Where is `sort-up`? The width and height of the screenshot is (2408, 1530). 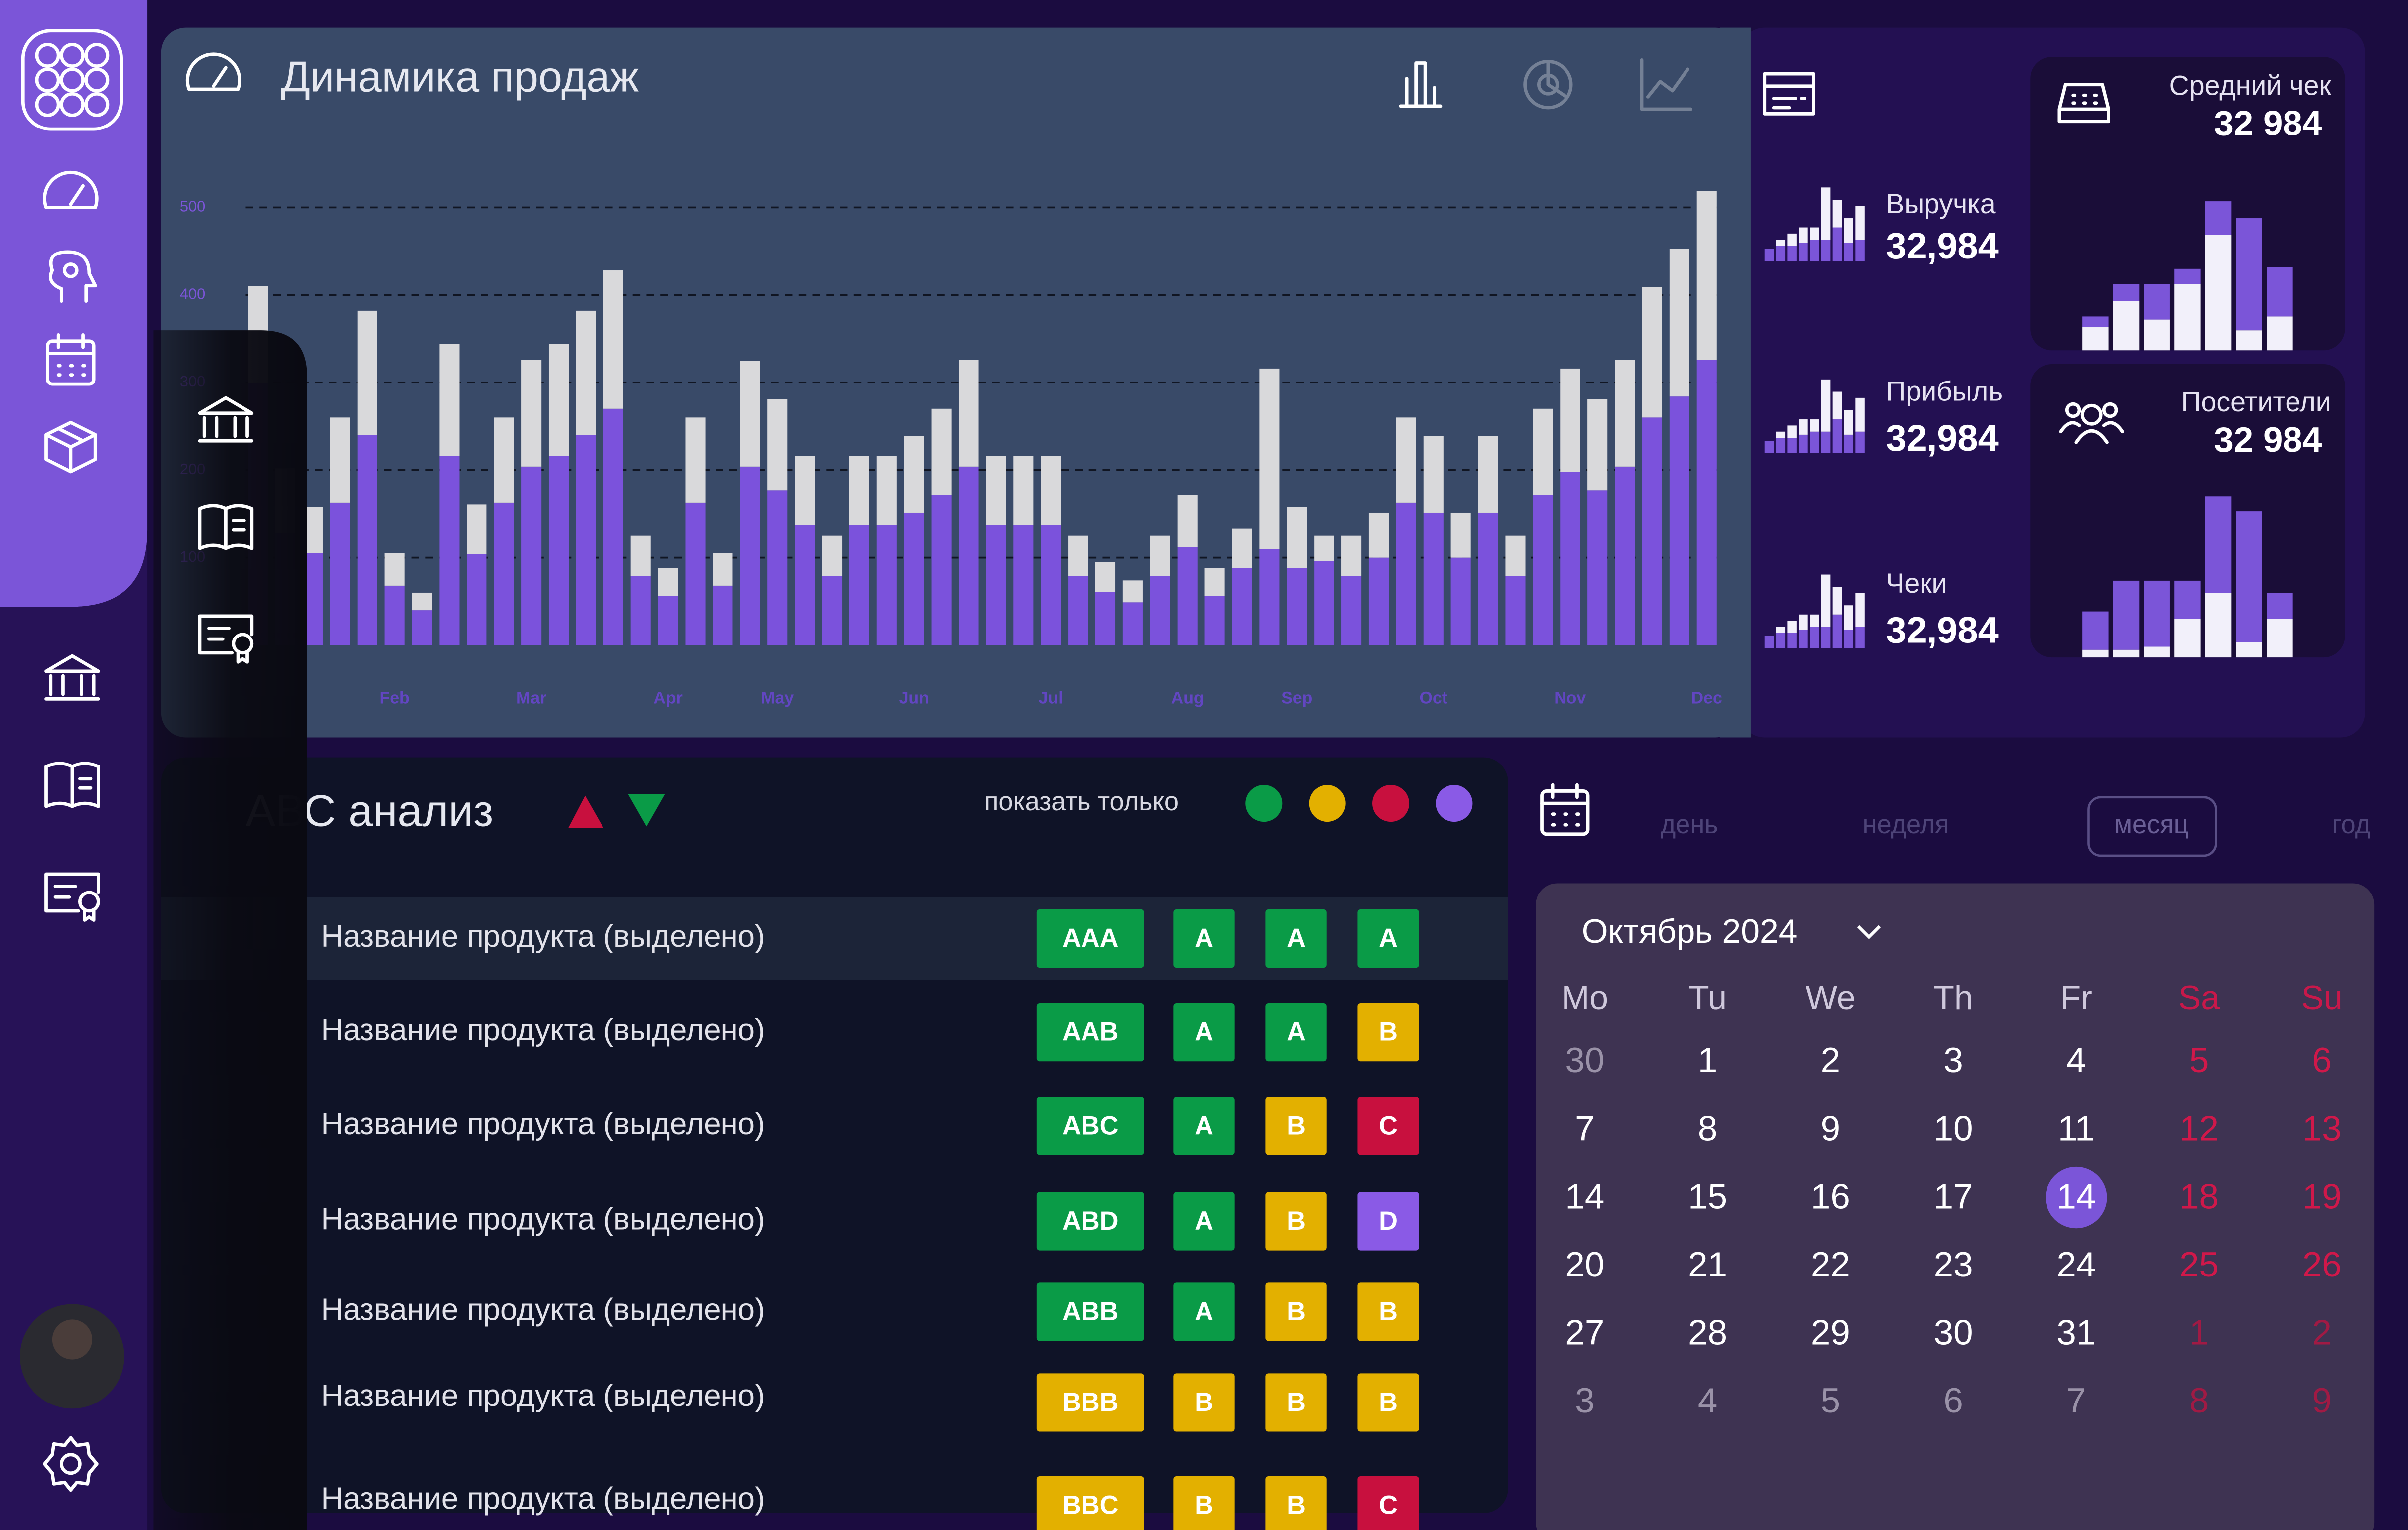 sort-up is located at coordinates (586, 811).